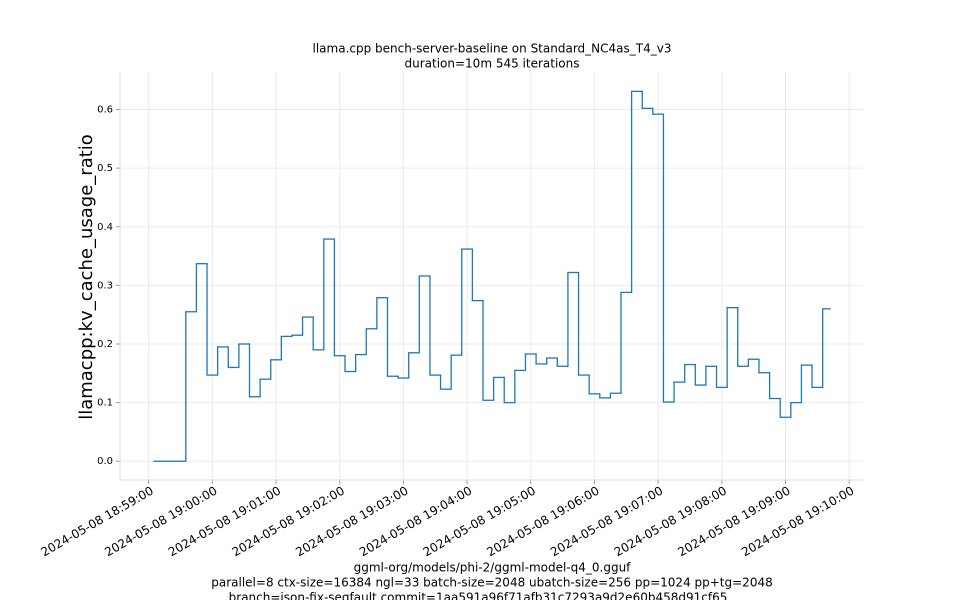 The height and width of the screenshot is (600, 960). Describe the element at coordinates (415, 522) in the screenshot. I see `x-tick-label: 2024-05-08 19:04:00` at that location.